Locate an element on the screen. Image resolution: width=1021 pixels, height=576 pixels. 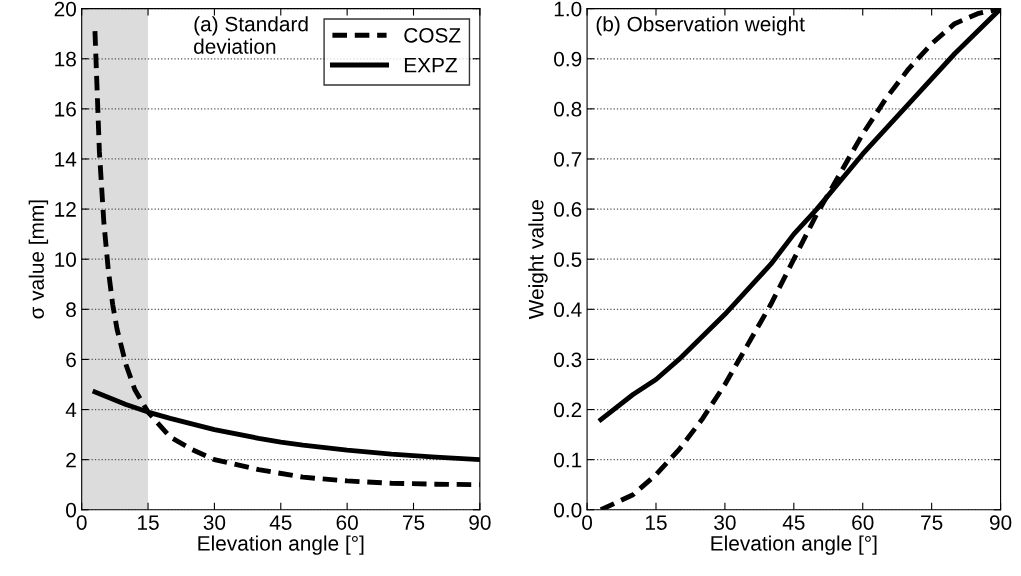
y-tick-label: 0.2 is located at coordinates (568, 410).